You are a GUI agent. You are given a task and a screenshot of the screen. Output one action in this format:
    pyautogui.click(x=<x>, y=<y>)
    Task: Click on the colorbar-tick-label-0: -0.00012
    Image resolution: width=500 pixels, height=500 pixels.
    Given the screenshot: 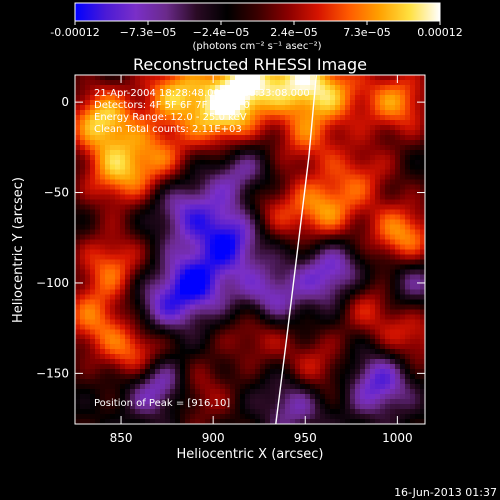 What is the action you would take?
    pyautogui.click(x=74, y=32)
    